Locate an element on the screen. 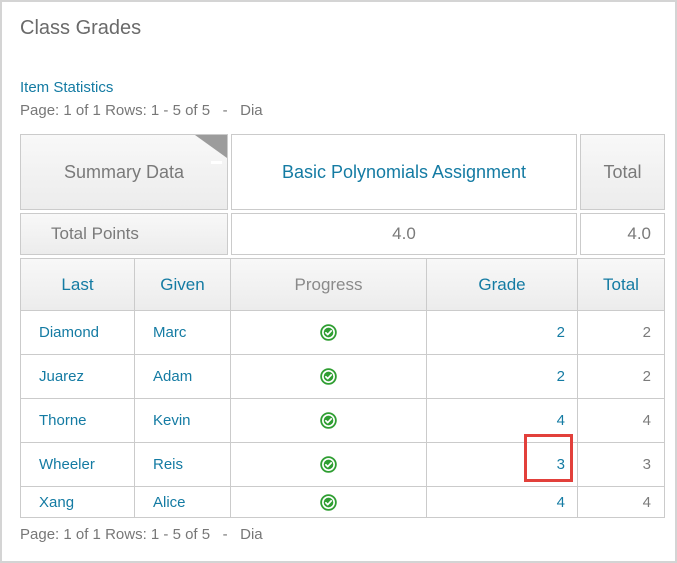 This screenshot has width=677, height=563. sort-header-given: Given is located at coordinates (183, 285).